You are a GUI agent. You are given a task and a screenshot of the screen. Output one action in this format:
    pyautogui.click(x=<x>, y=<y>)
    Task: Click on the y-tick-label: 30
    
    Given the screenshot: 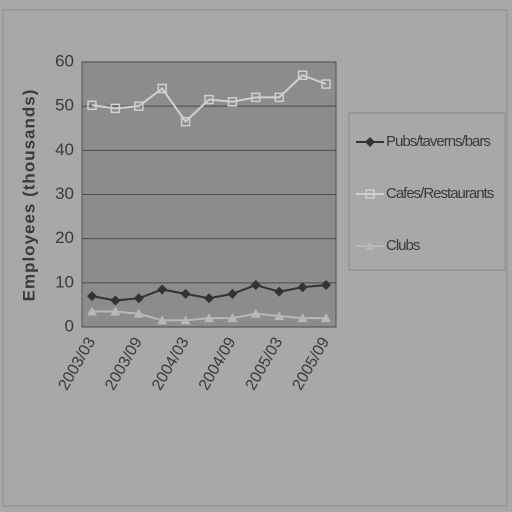 What is the action you would take?
    pyautogui.click(x=64, y=193)
    